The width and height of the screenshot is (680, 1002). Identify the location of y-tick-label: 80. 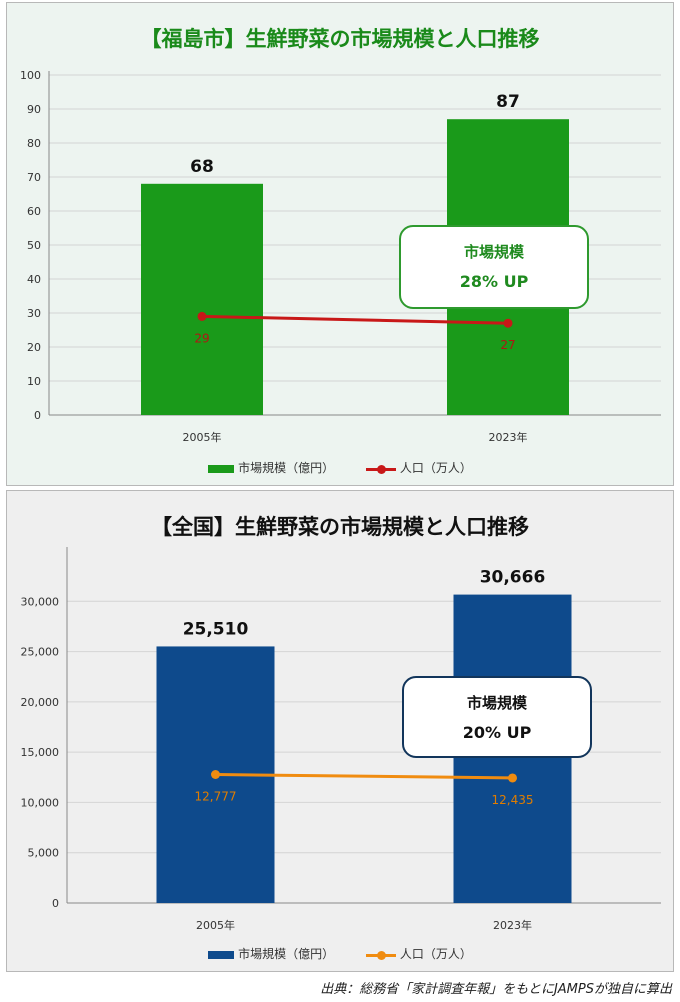
(34, 143).